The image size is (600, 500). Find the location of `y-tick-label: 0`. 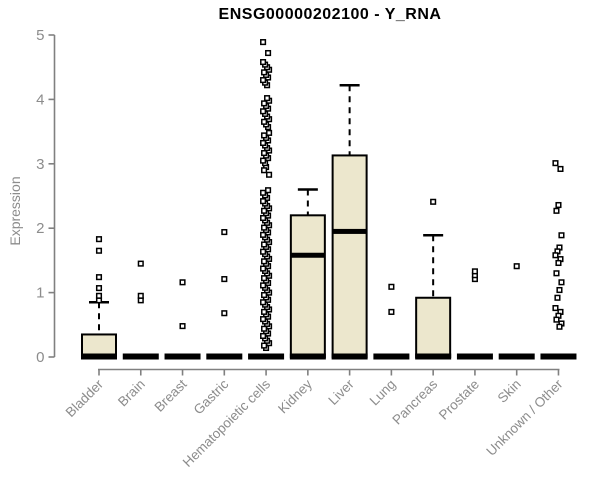

y-tick-label: 0 is located at coordinates (40, 357).